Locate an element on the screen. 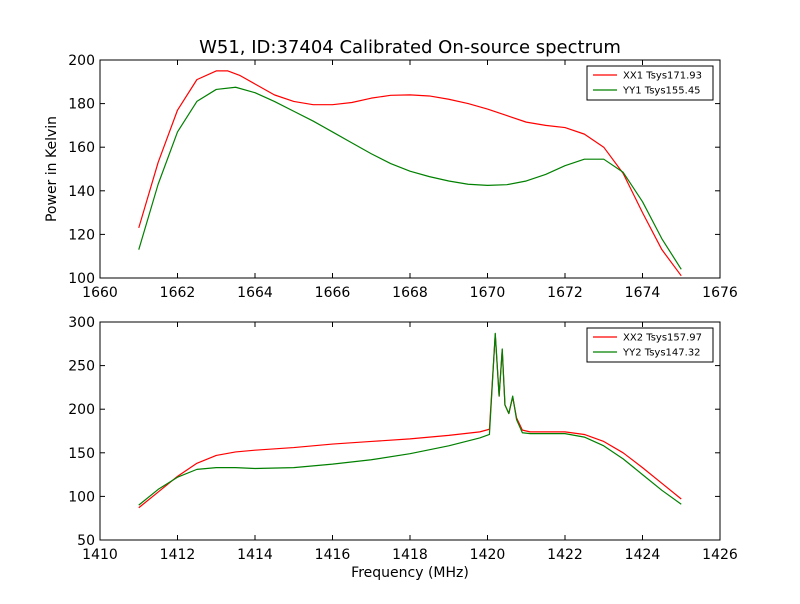 This screenshot has height=604, width=800. legend-2: XX2 Tsys157.97 YY2 Tsys147.32 is located at coordinates (650, 345).